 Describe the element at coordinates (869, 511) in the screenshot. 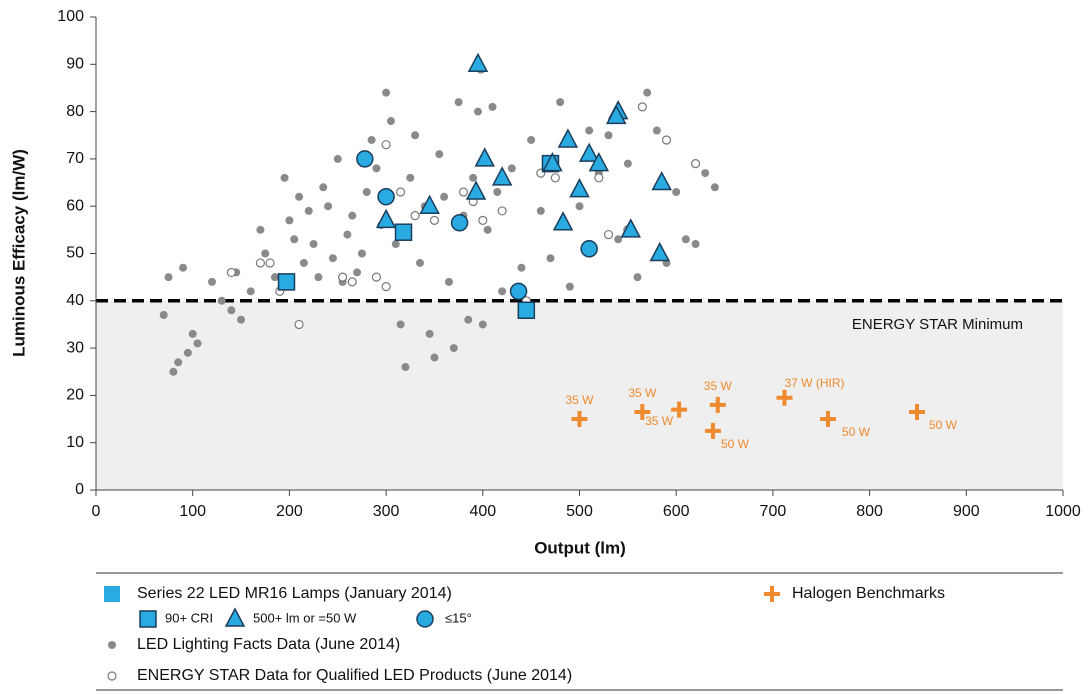

I see `x-tick-label: 800` at that location.